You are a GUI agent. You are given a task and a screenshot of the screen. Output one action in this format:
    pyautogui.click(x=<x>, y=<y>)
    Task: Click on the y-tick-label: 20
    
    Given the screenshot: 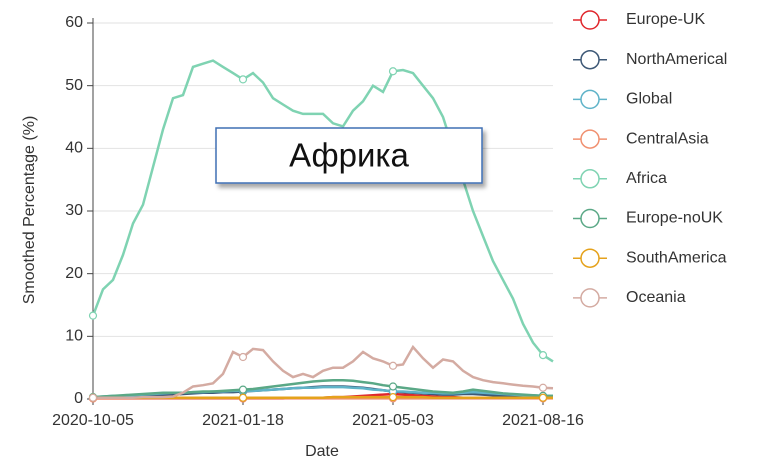 What is the action you would take?
    pyautogui.click(x=74, y=273)
    